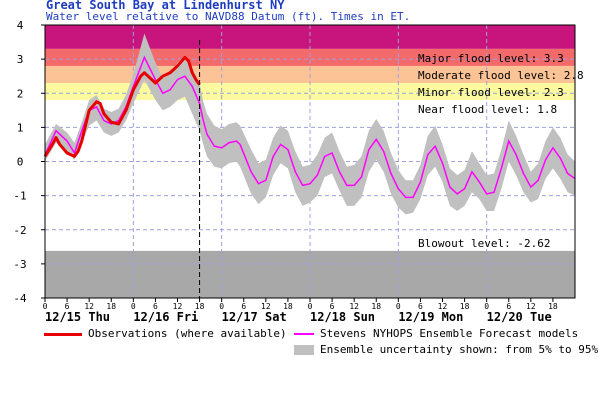 This screenshot has width=600, height=400. Describe the element at coordinates (342, 317) in the screenshot. I see `day-label: 12/18 Sun` at that location.